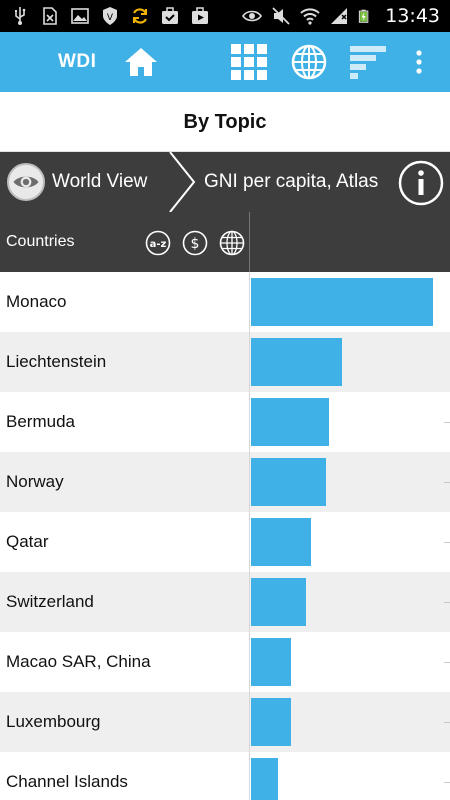 This screenshot has width=450, height=800. I want to click on country-name: Monaco, so click(36, 301).